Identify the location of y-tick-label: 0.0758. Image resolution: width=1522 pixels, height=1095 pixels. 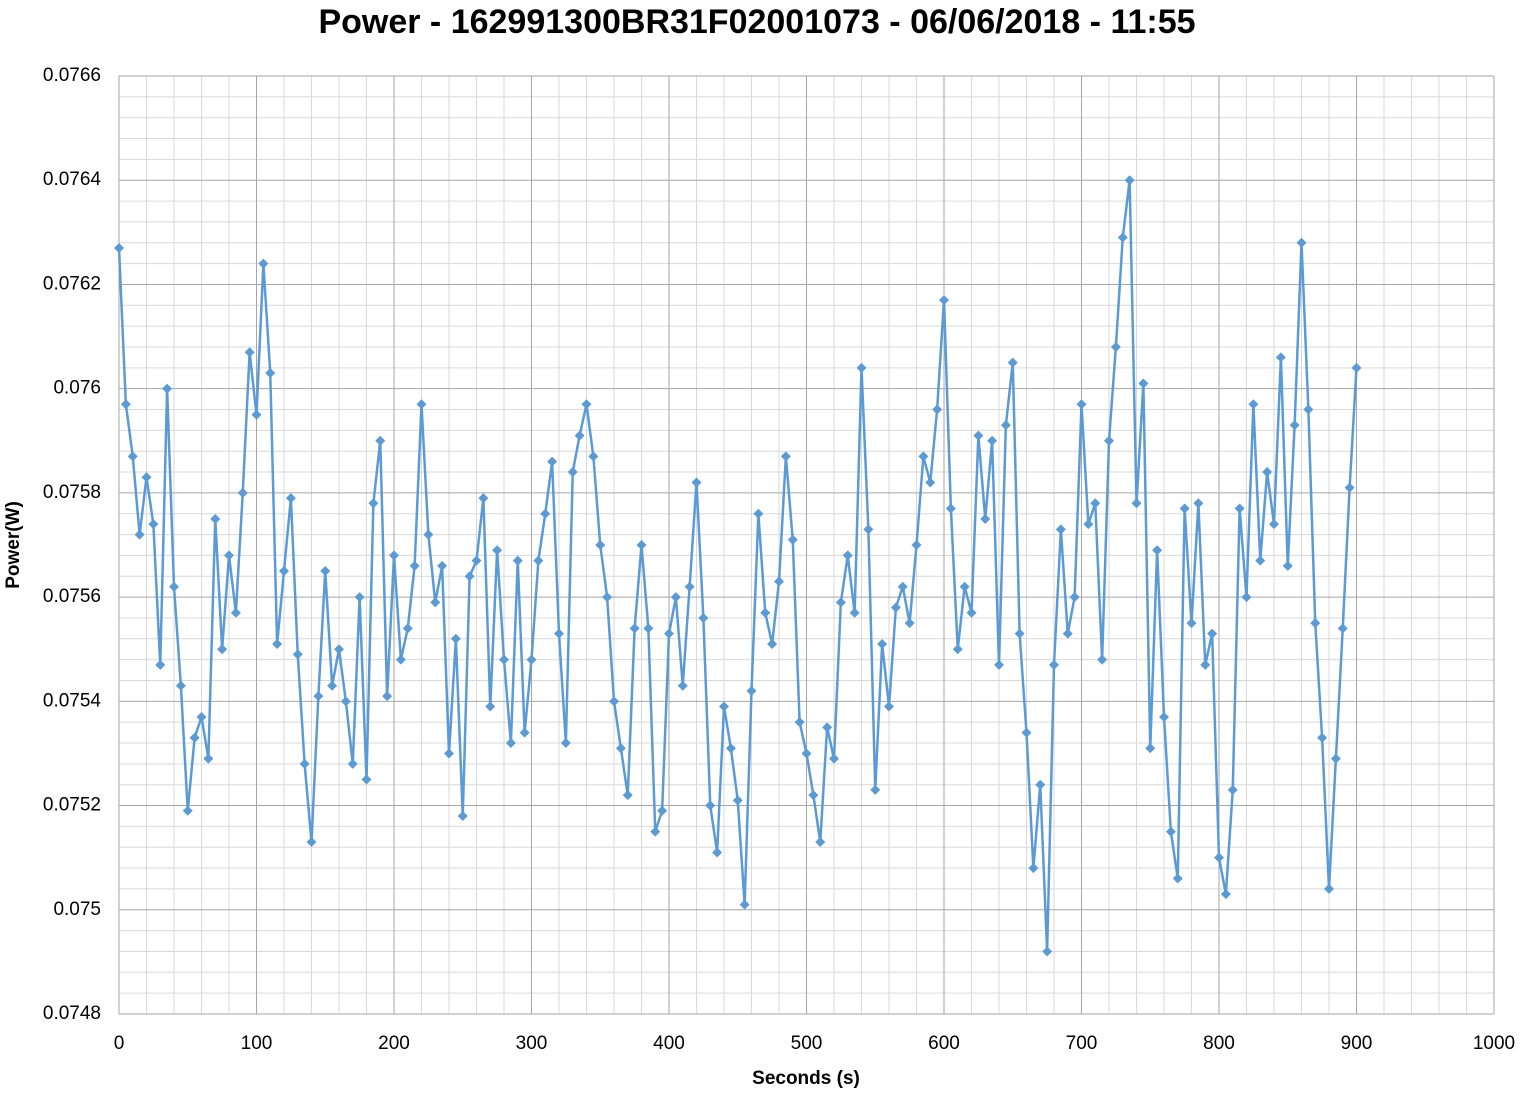
(72, 492).